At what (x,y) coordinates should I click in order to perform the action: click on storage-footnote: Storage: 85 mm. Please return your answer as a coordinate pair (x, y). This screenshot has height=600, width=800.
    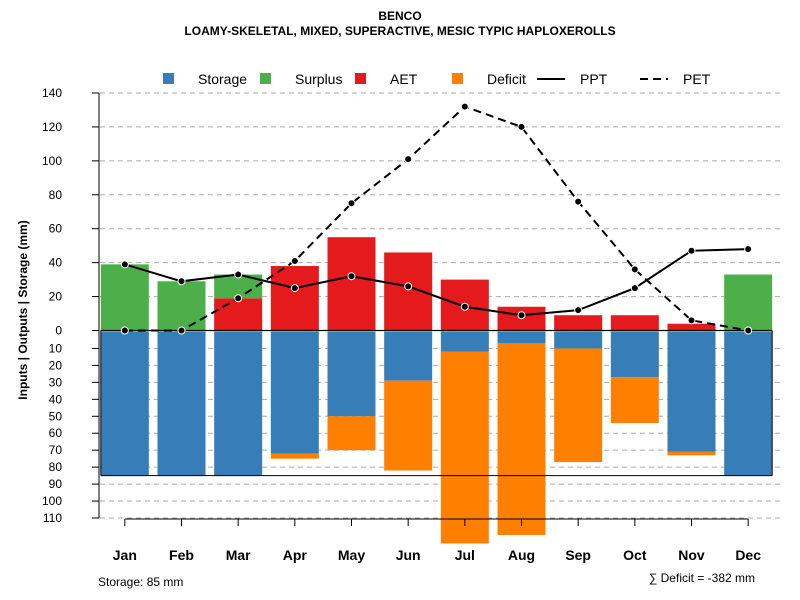
    Looking at the image, I should click on (140, 582).